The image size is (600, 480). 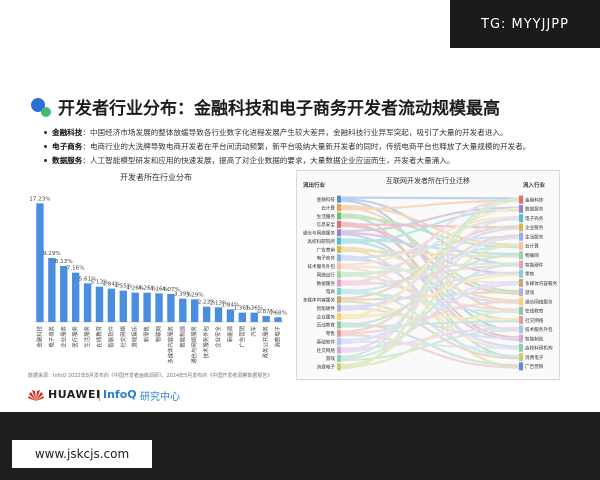 I want to click on category-label: 社交网络, so click(x=123, y=336).